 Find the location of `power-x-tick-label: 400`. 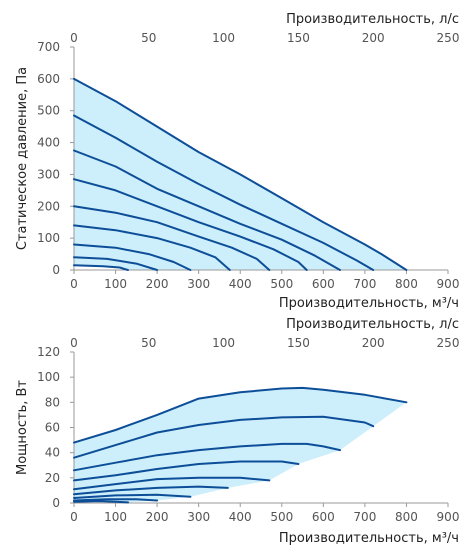

power-x-tick-label: 400 is located at coordinates (240, 517).